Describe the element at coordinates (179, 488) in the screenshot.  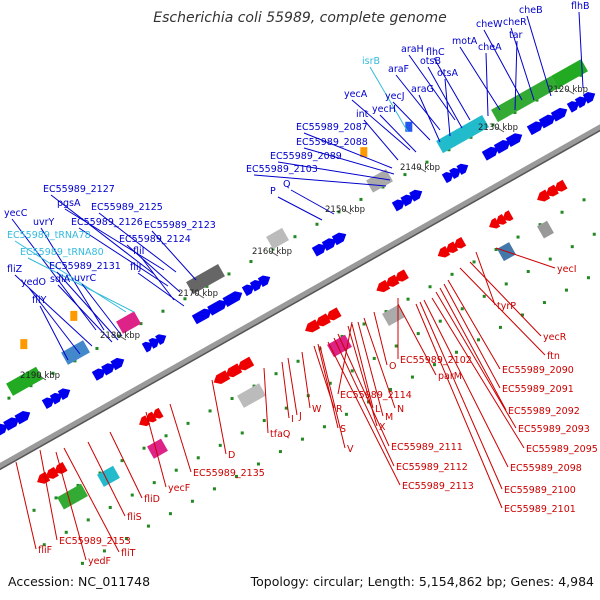
I see `gene-label-reverse: yecF` at that location.